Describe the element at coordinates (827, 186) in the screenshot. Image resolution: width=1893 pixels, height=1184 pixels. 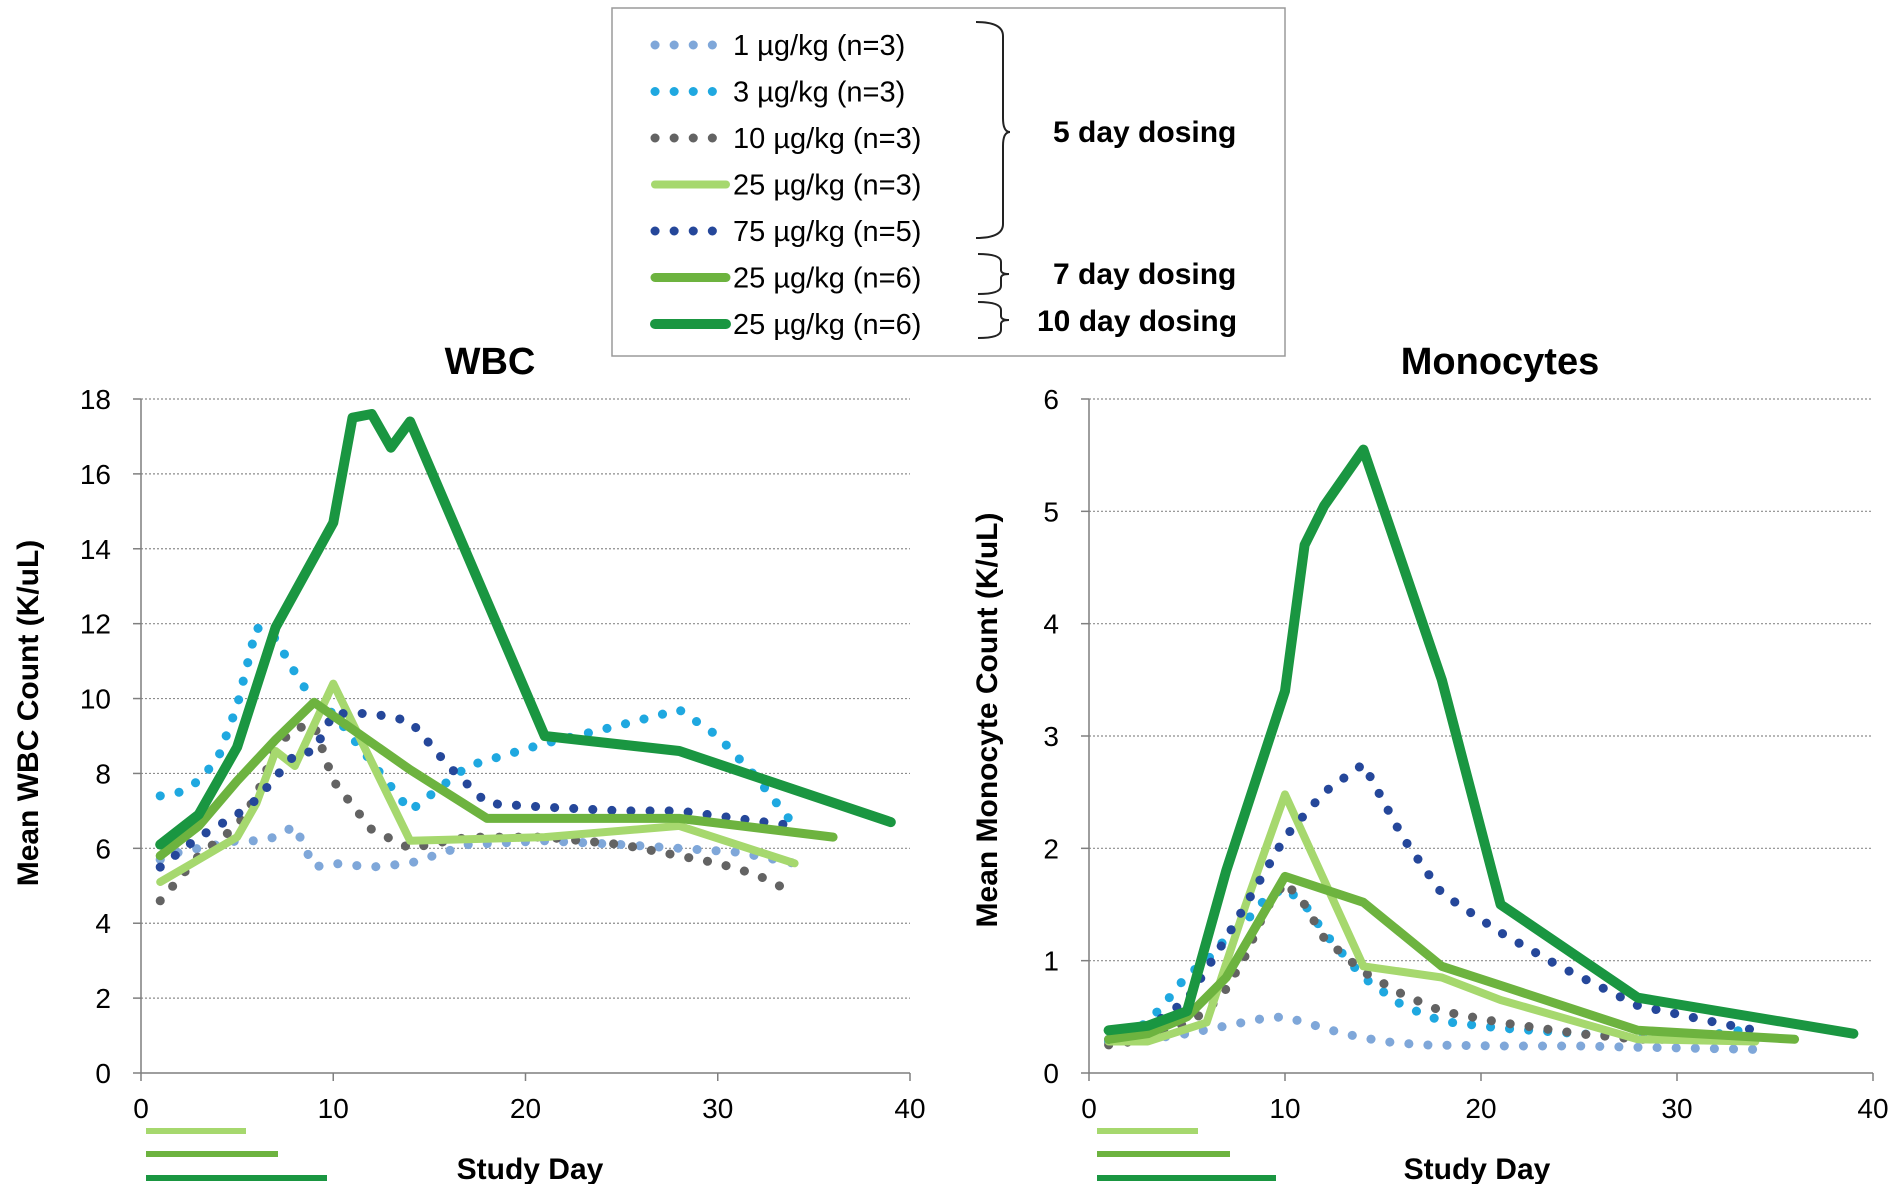
I see `legend-label-3: 25 µg/kg (n=3)` at that location.